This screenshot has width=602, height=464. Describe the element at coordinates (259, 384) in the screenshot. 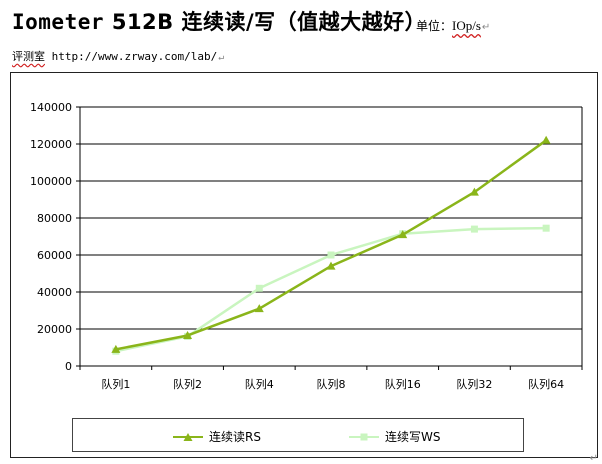

I see `x-tick-label: 队列4` at that location.